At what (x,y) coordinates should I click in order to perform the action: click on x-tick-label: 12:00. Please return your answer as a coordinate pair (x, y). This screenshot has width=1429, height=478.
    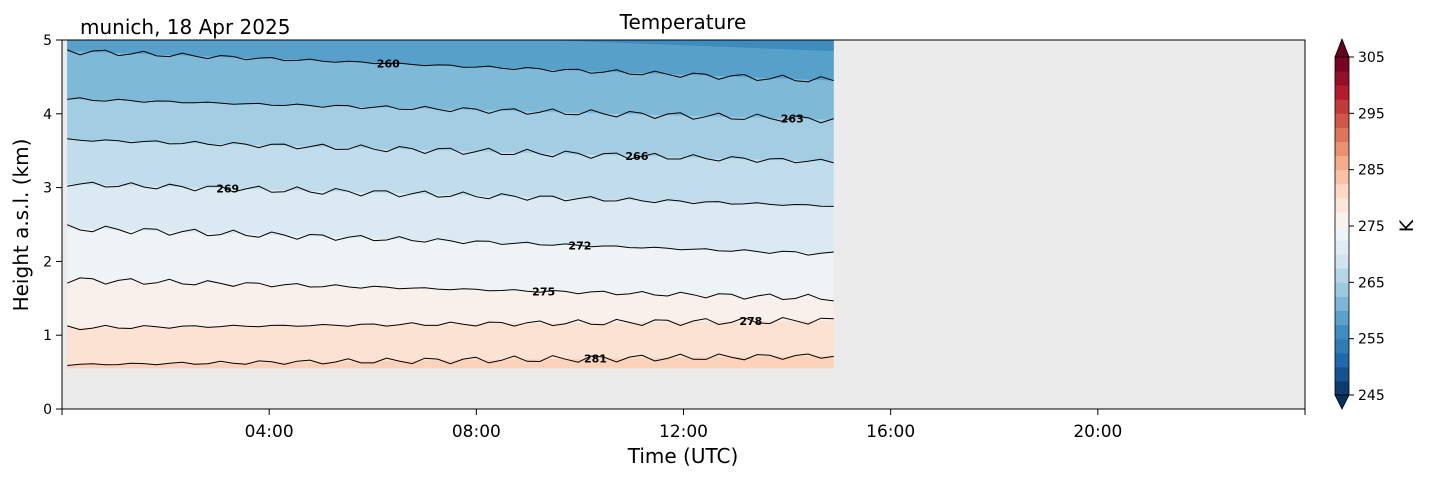
    Looking at the image, I should click on (683, 432).